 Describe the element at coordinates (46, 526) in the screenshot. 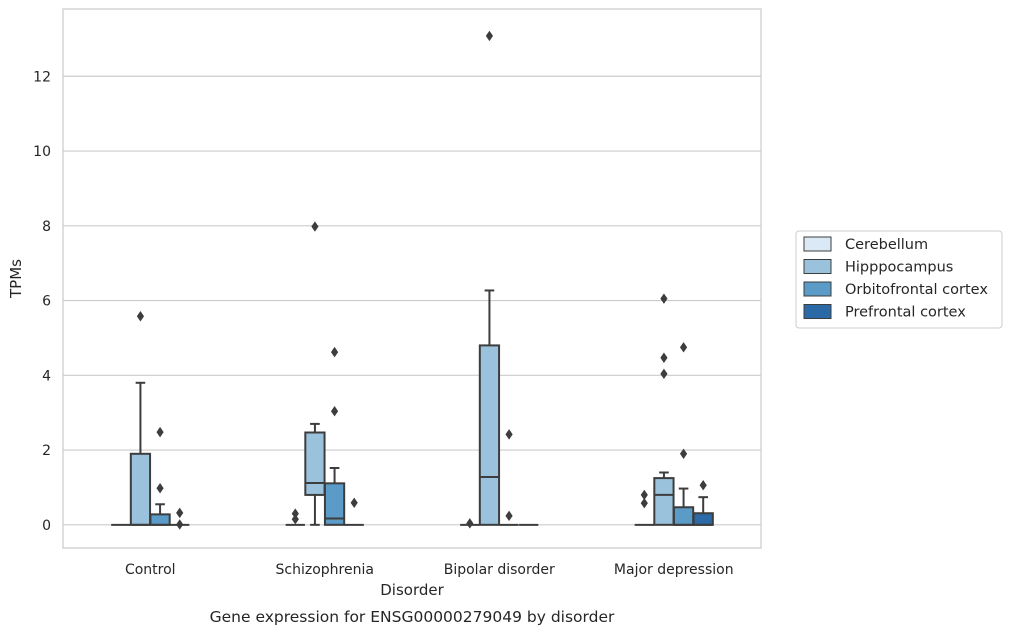

I see `y-tick-label: 0` at that location.